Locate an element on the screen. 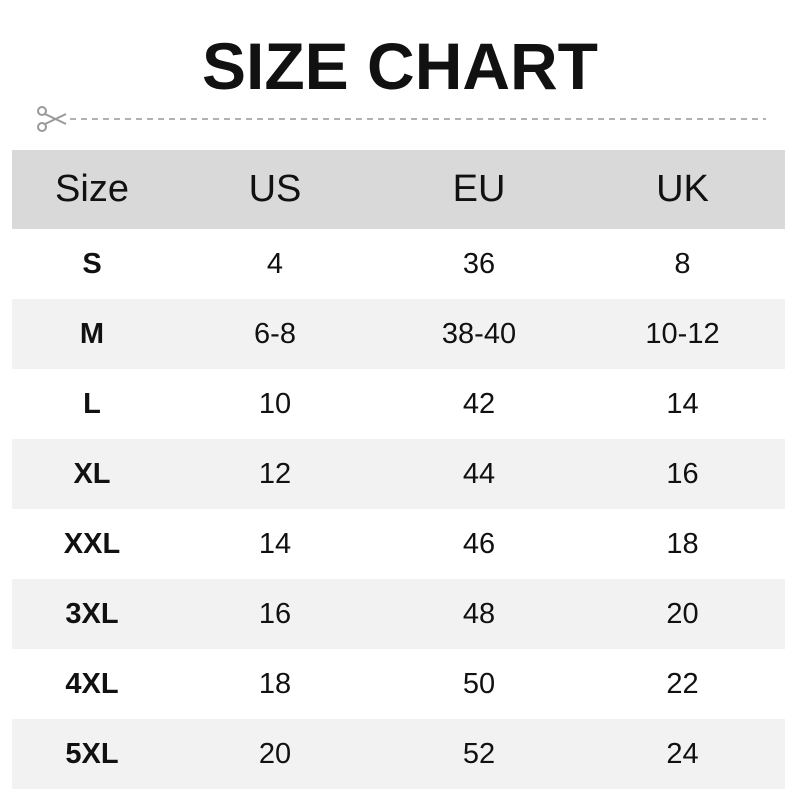  cell-us: 10 is located at coordinates (275, 403).